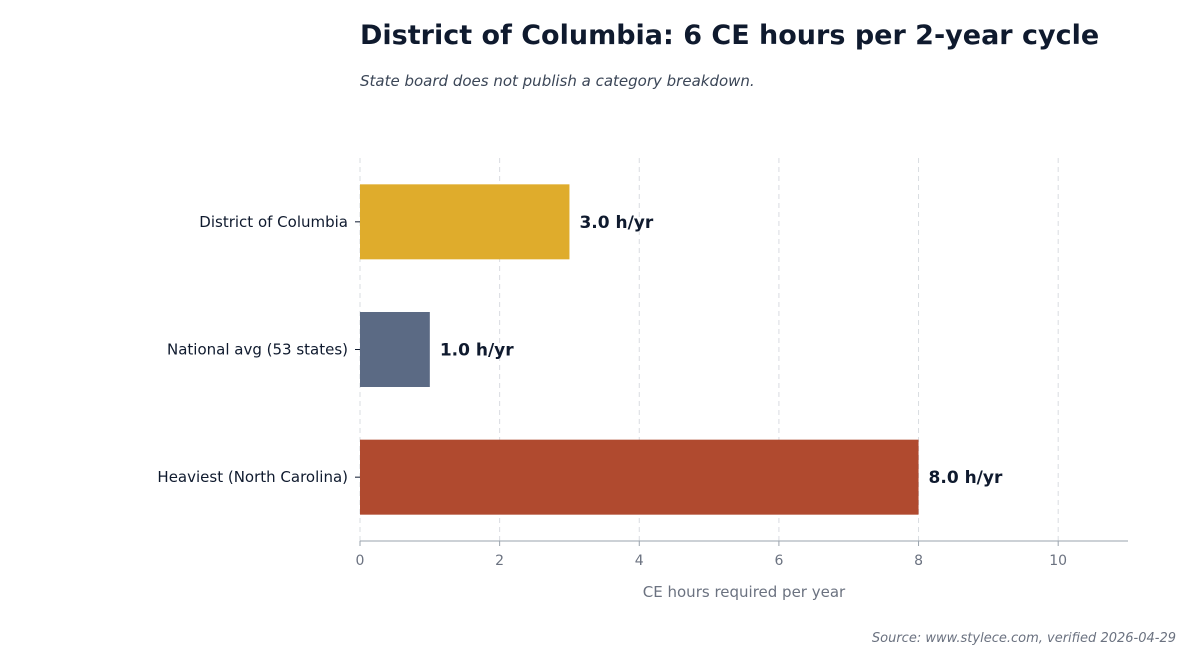  I want to click on x-tick-label-4: 4, so click(639, 561).